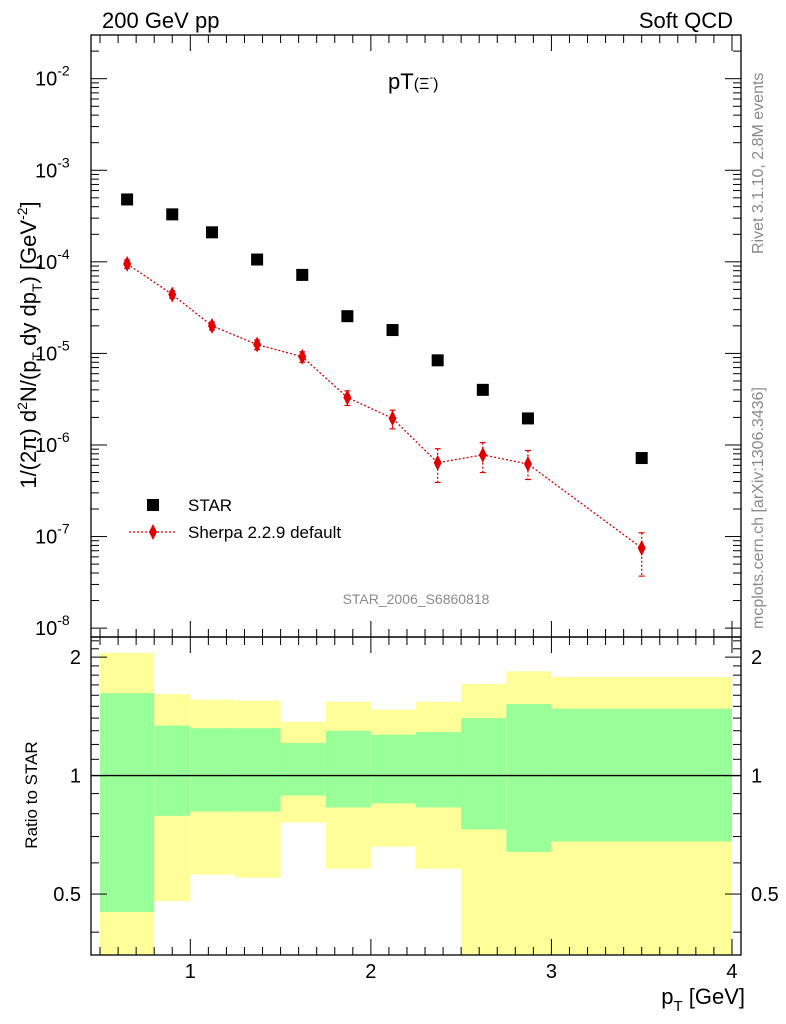 This screenshot has height=1024, width=786. What do you see at coordinates (153, 505) in the screenshot?
I see `legend-star-marker` at bounding box center [153, 505].